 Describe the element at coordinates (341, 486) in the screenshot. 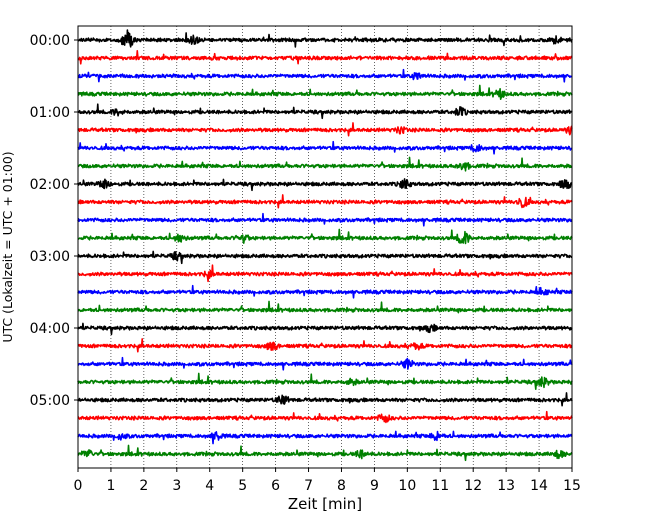

I see `x-tick-label-8: 8` at that location.